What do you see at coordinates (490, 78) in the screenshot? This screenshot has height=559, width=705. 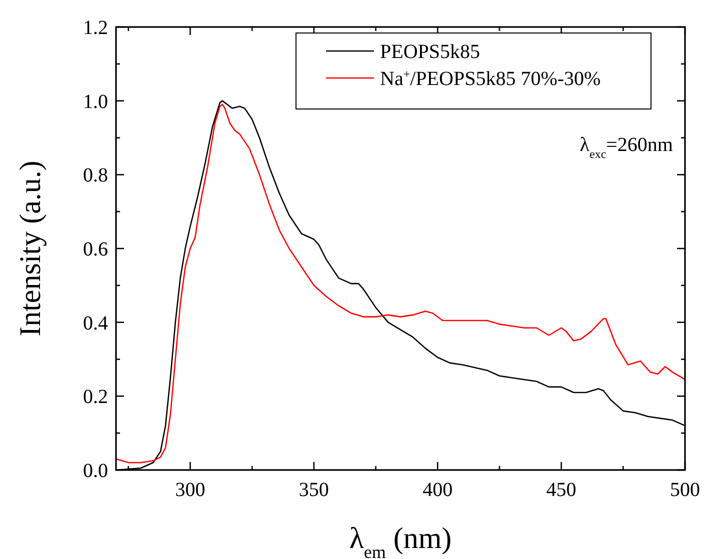 I see `legend-label: Na$^{+}$/PEOPS5k85 70%-30%` at bounding box center [490, 78].